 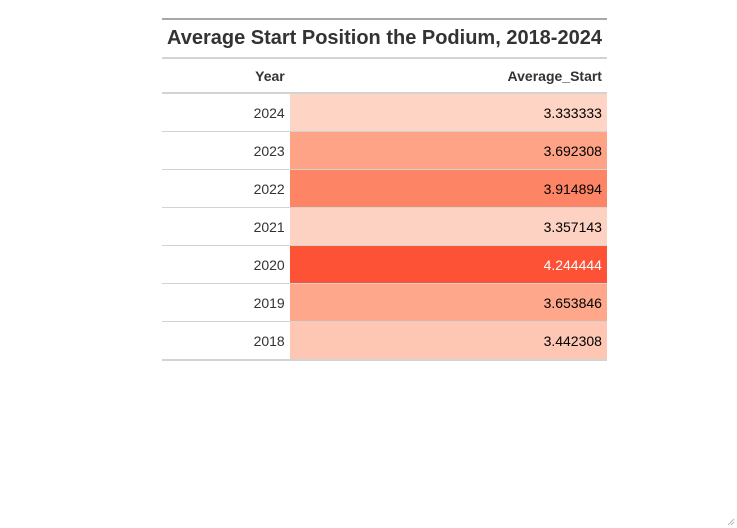 I want to click on column-header-average-start: Average_Start, so click(x=448, y=76).